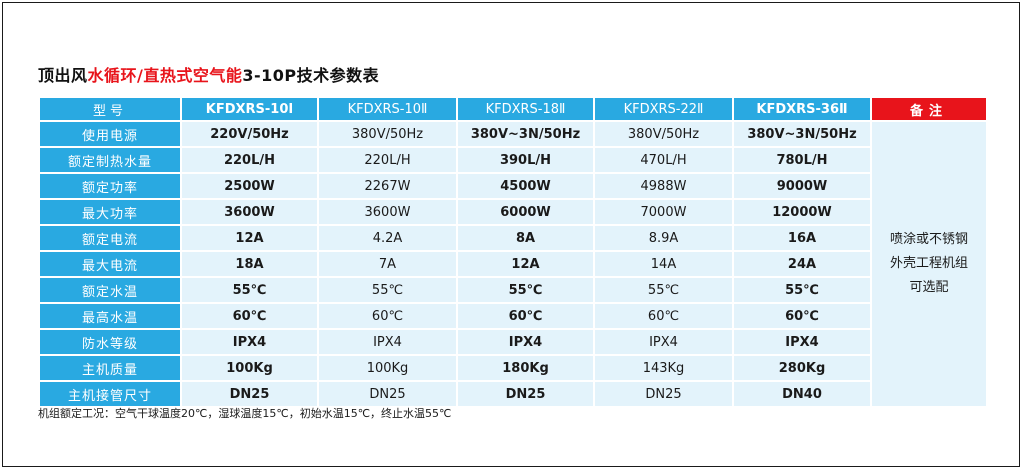  Describe the element at coordinates (110, 290) in the screenshot. I see `row-label: 额定水温` at that location.